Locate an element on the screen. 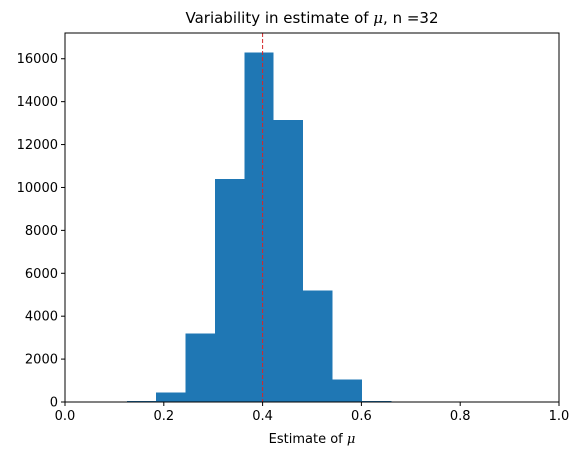 This screenshot has width=581, height=459. y-ticks: 0 2000 4000 6000 8000 10000 12000 14000 16000 is located at coordinates (41, 231).